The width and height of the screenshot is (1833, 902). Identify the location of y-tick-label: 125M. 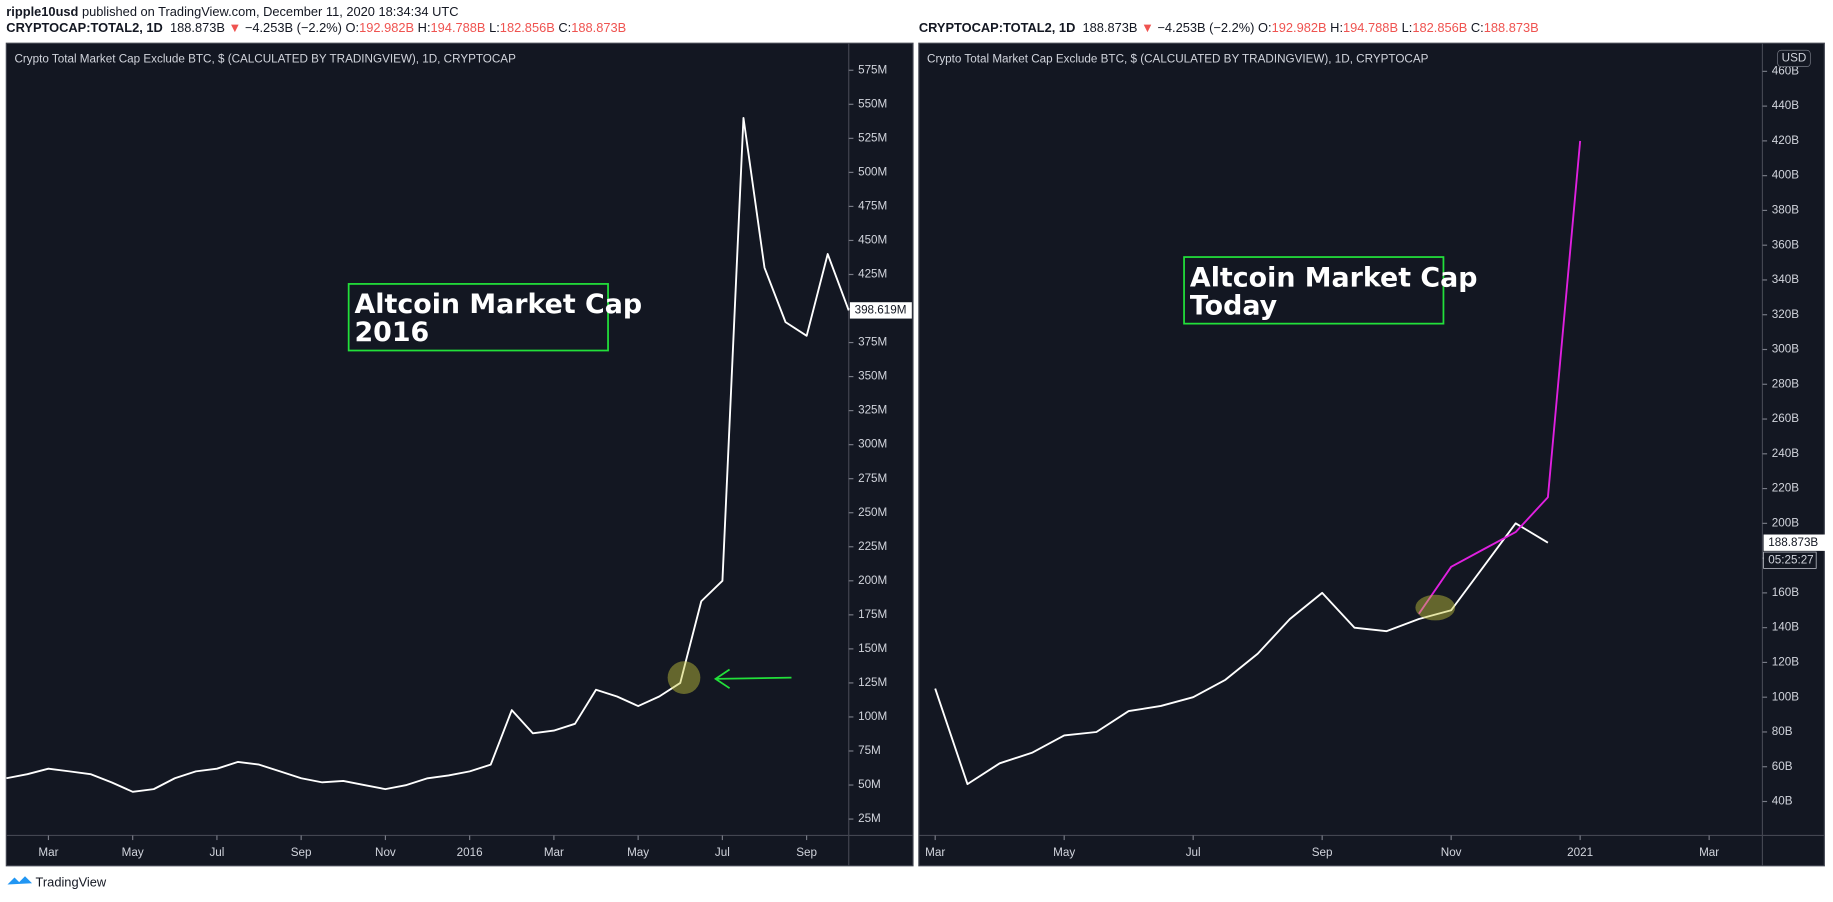
(872, 682).